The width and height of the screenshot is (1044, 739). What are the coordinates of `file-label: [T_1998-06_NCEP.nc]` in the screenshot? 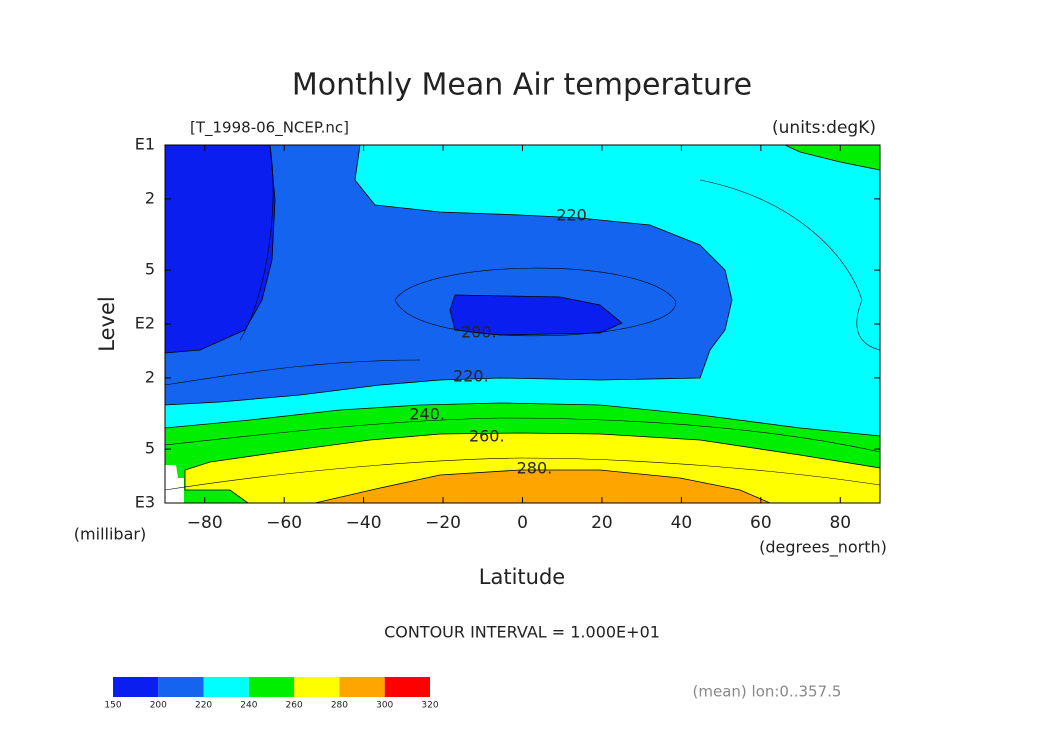 It's located at (269, 128).